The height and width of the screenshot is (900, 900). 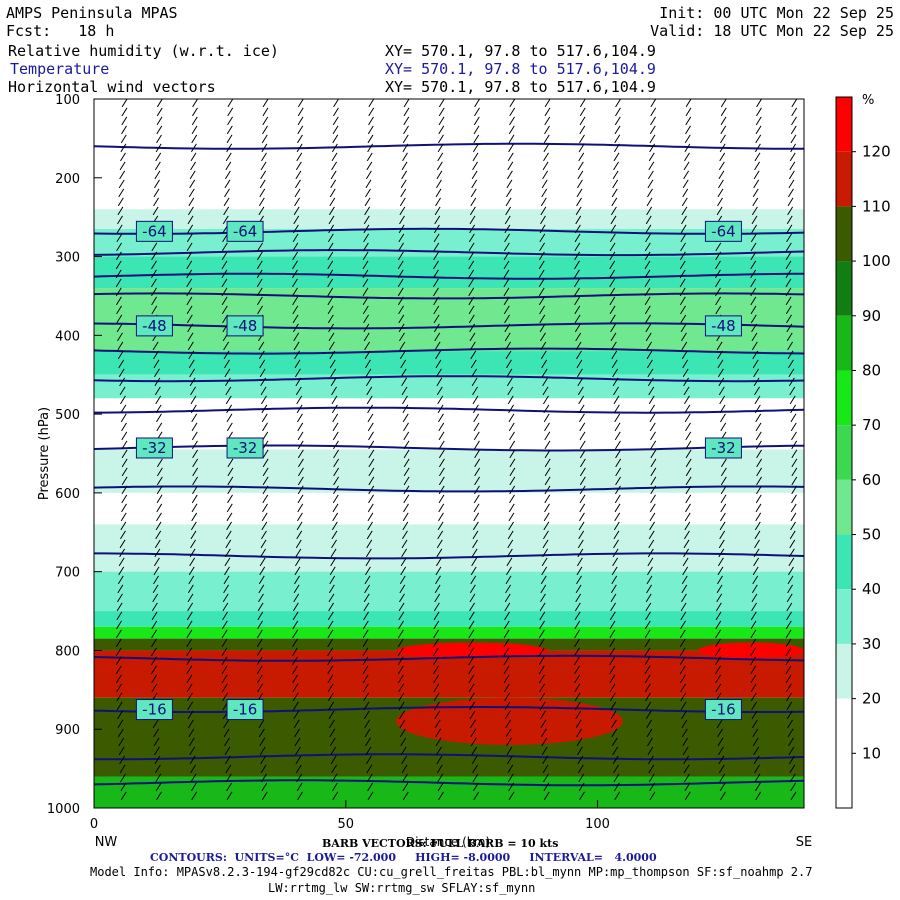 I want to click on y-axis-title: Pressure (hPa), so click(x=44, y=453).